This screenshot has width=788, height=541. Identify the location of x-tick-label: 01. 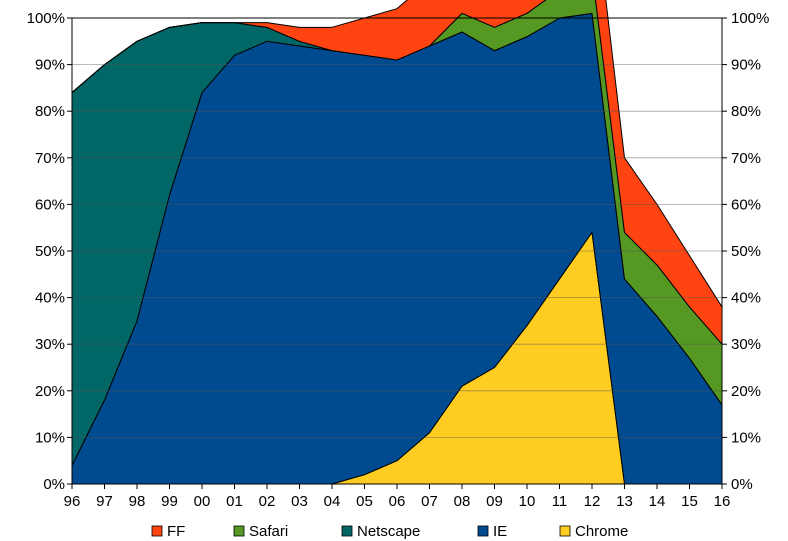
(234, 501).